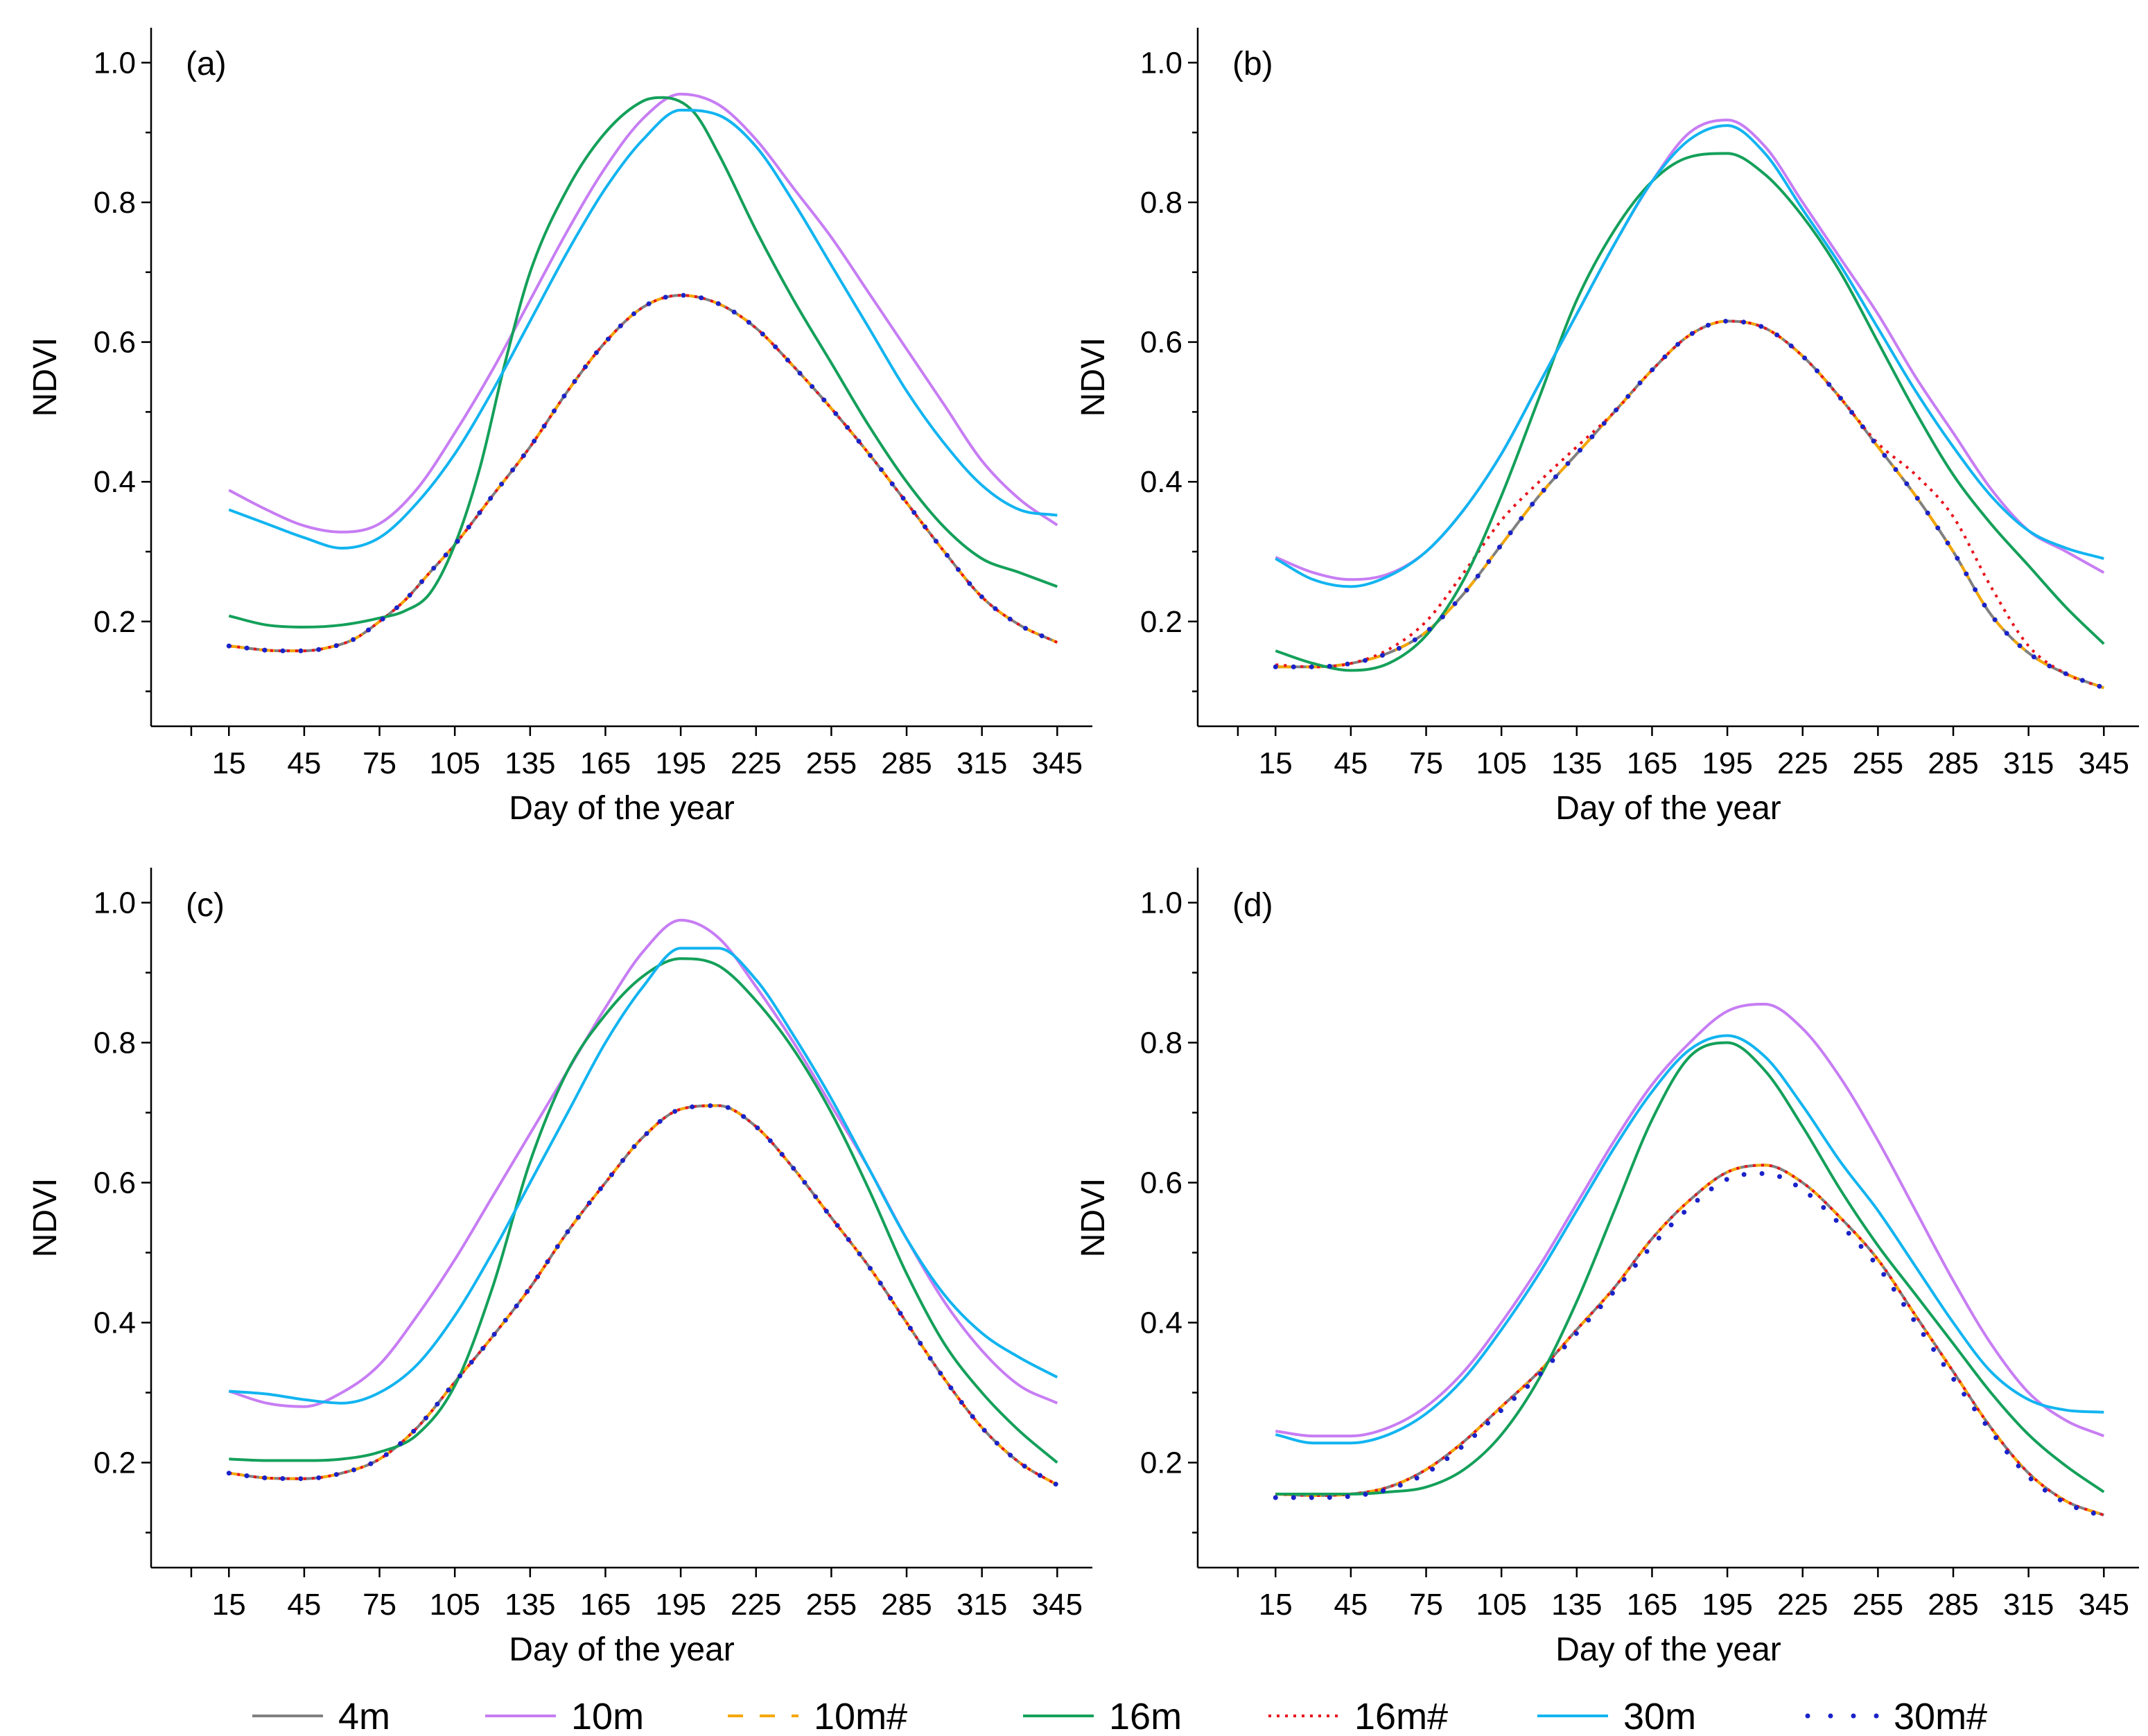 The height and width of the screenshot is (1736, 2148). I want to click on legend-label: 10m#, so click(860, 1716).